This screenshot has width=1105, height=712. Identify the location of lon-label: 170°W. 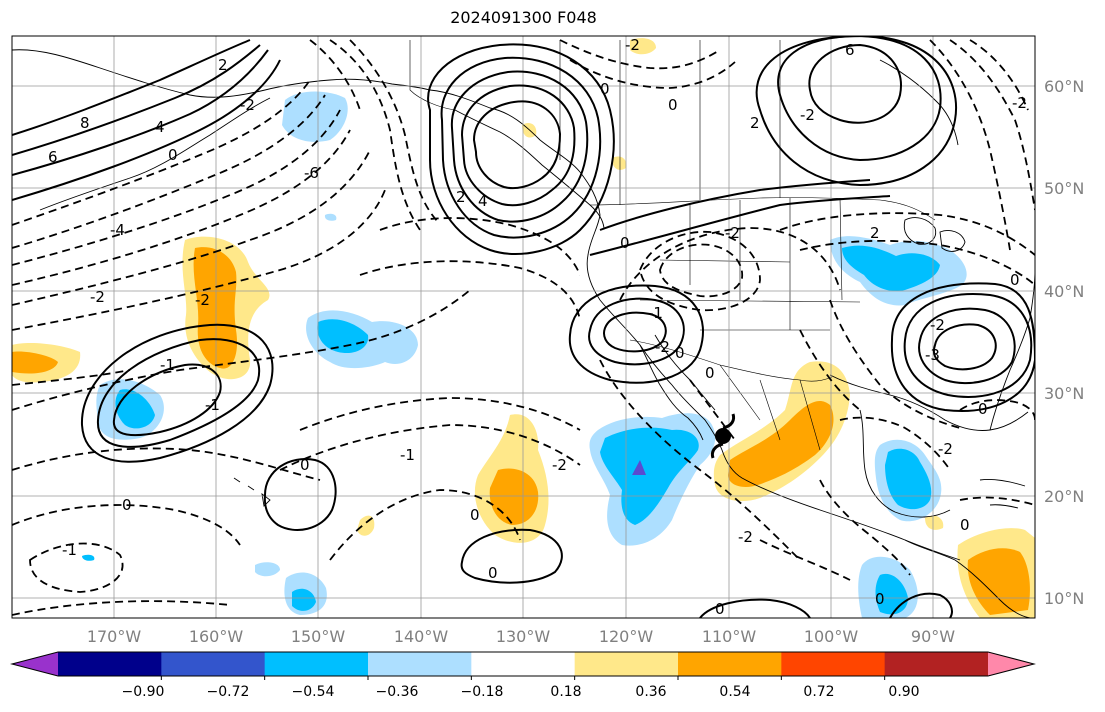
(114, 636).